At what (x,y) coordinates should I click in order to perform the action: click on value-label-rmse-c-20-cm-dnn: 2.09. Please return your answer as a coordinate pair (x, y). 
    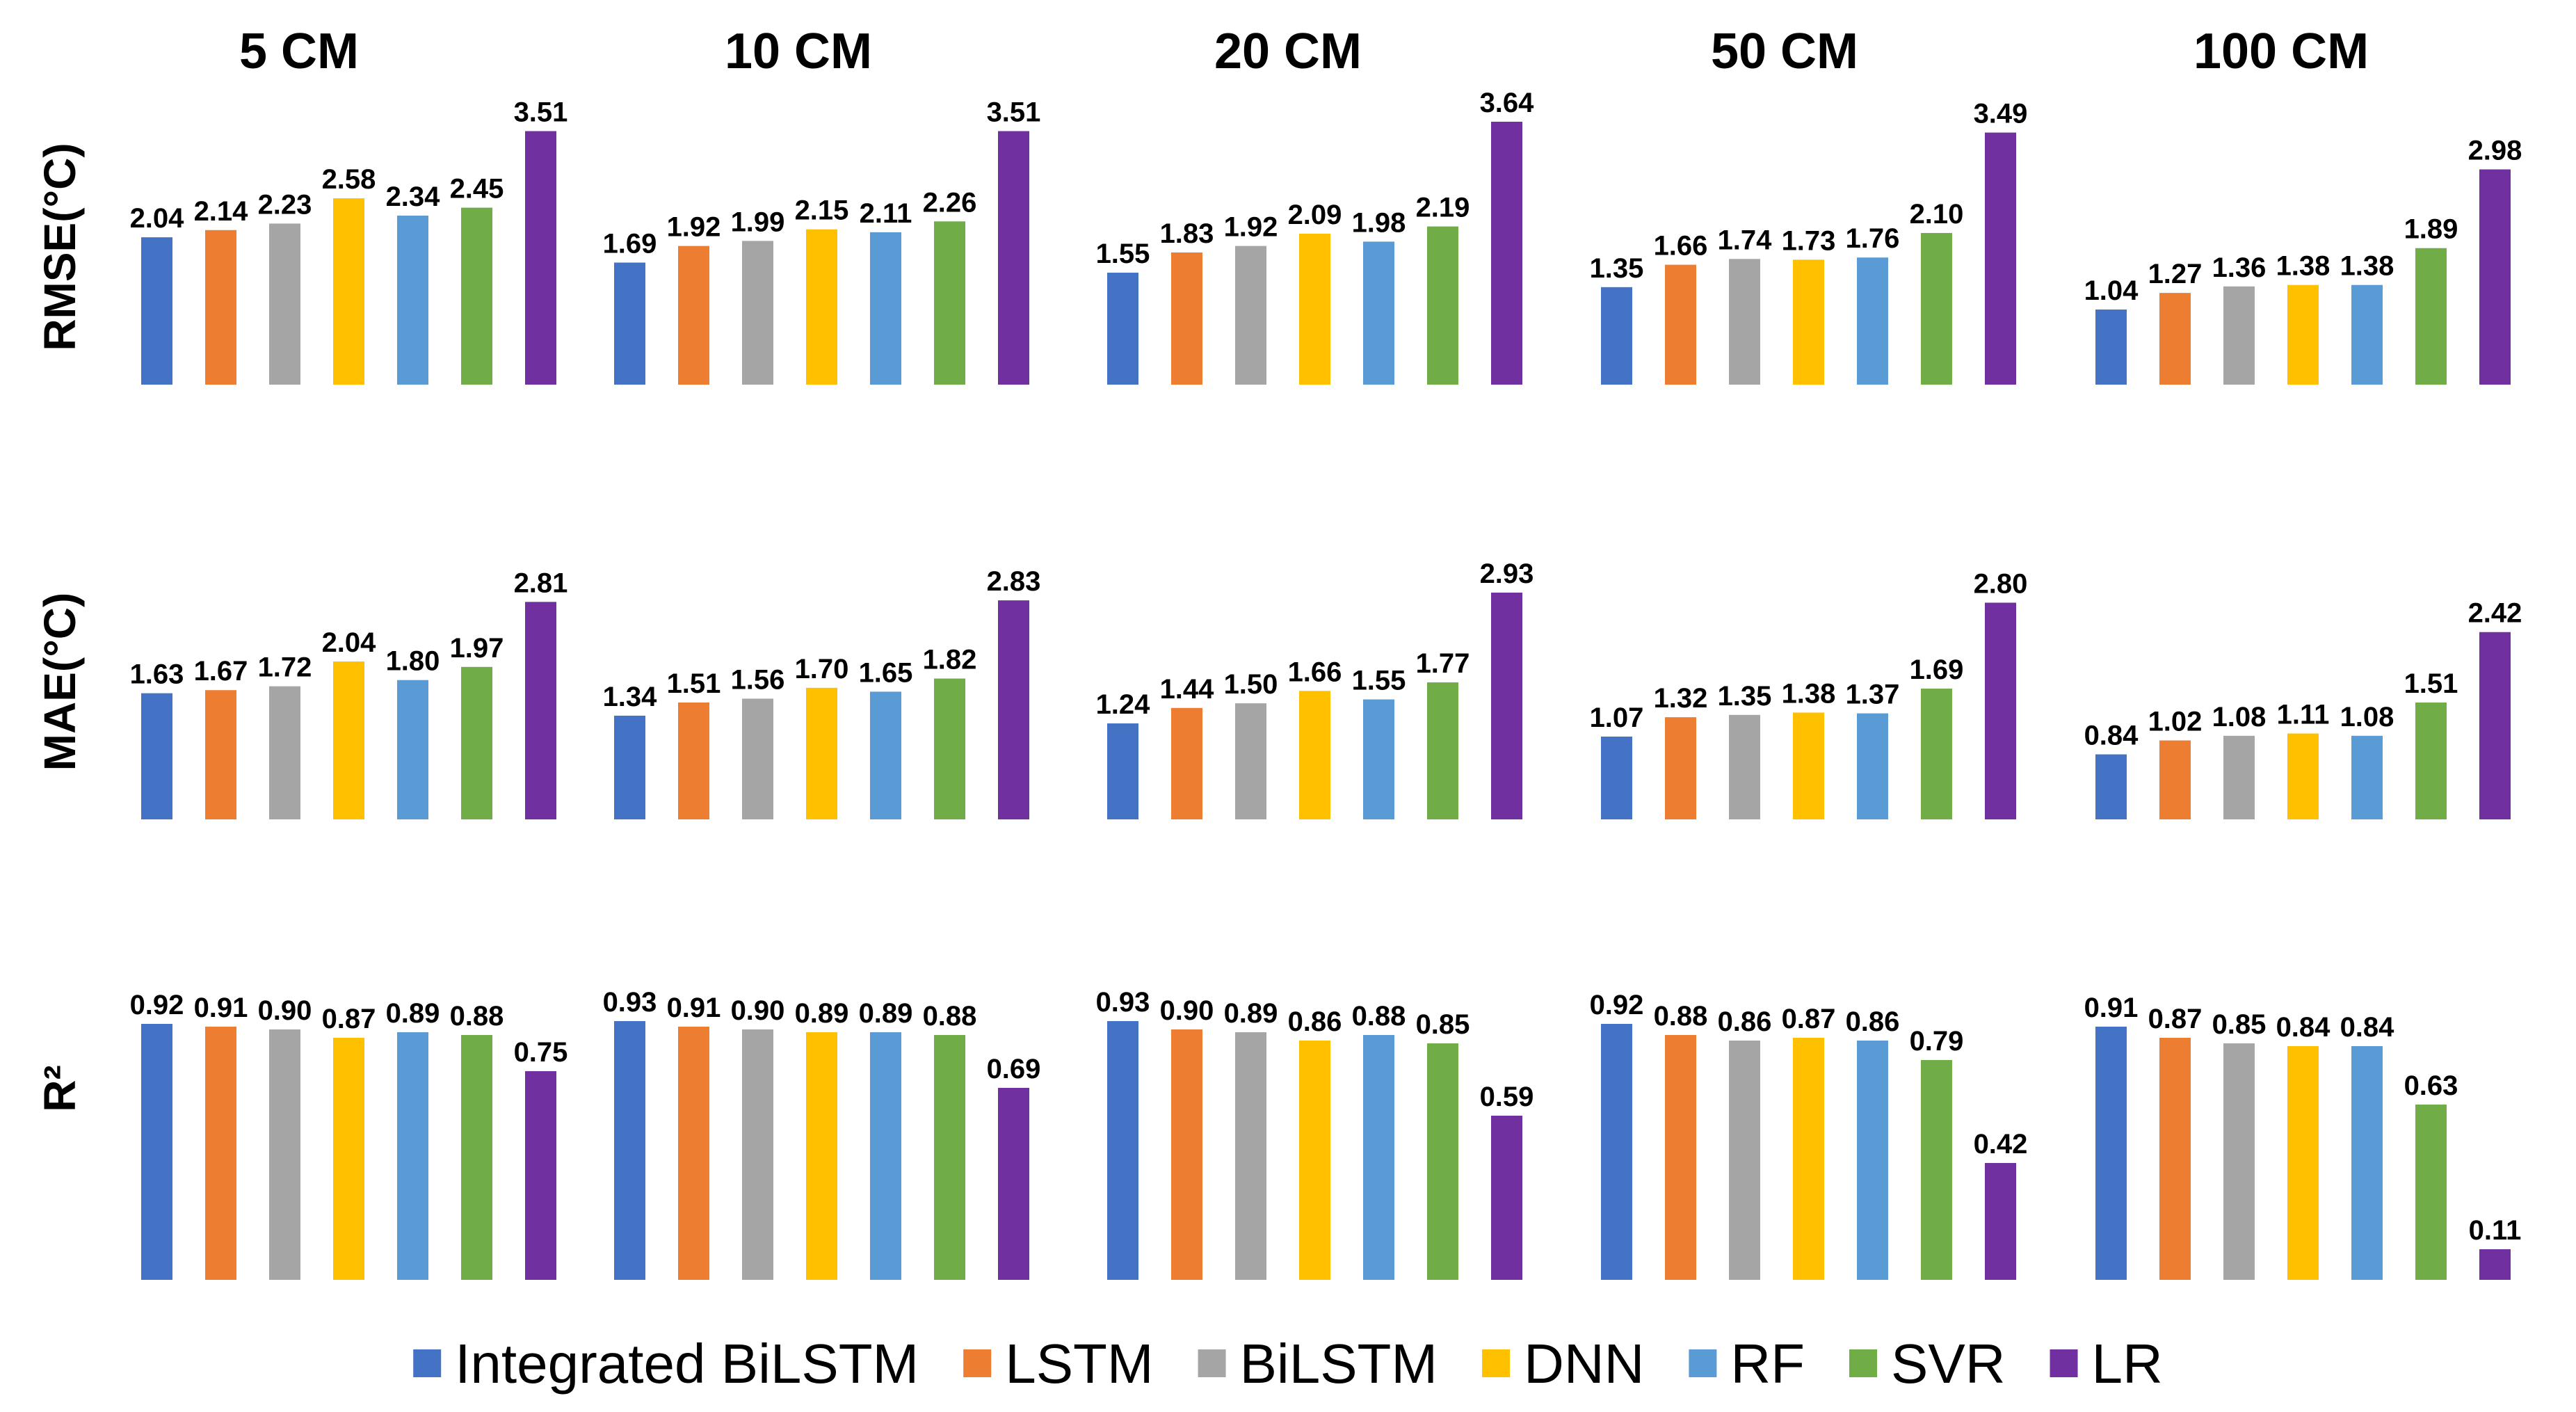
    Looking at the image, I should click on (1315, 215).